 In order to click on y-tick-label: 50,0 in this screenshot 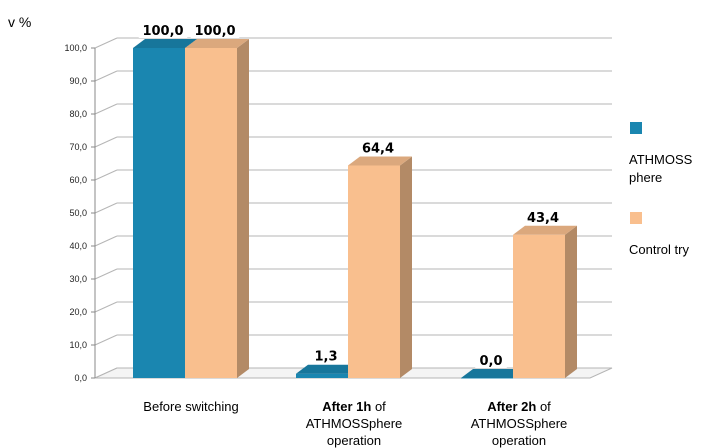, I will do `click(78, 213)`.